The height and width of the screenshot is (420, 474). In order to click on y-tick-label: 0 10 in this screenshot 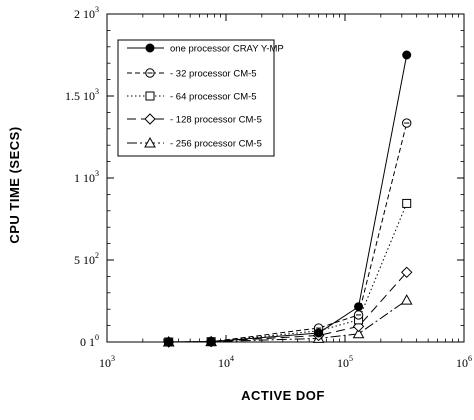, I will do `click(89, 341)`.